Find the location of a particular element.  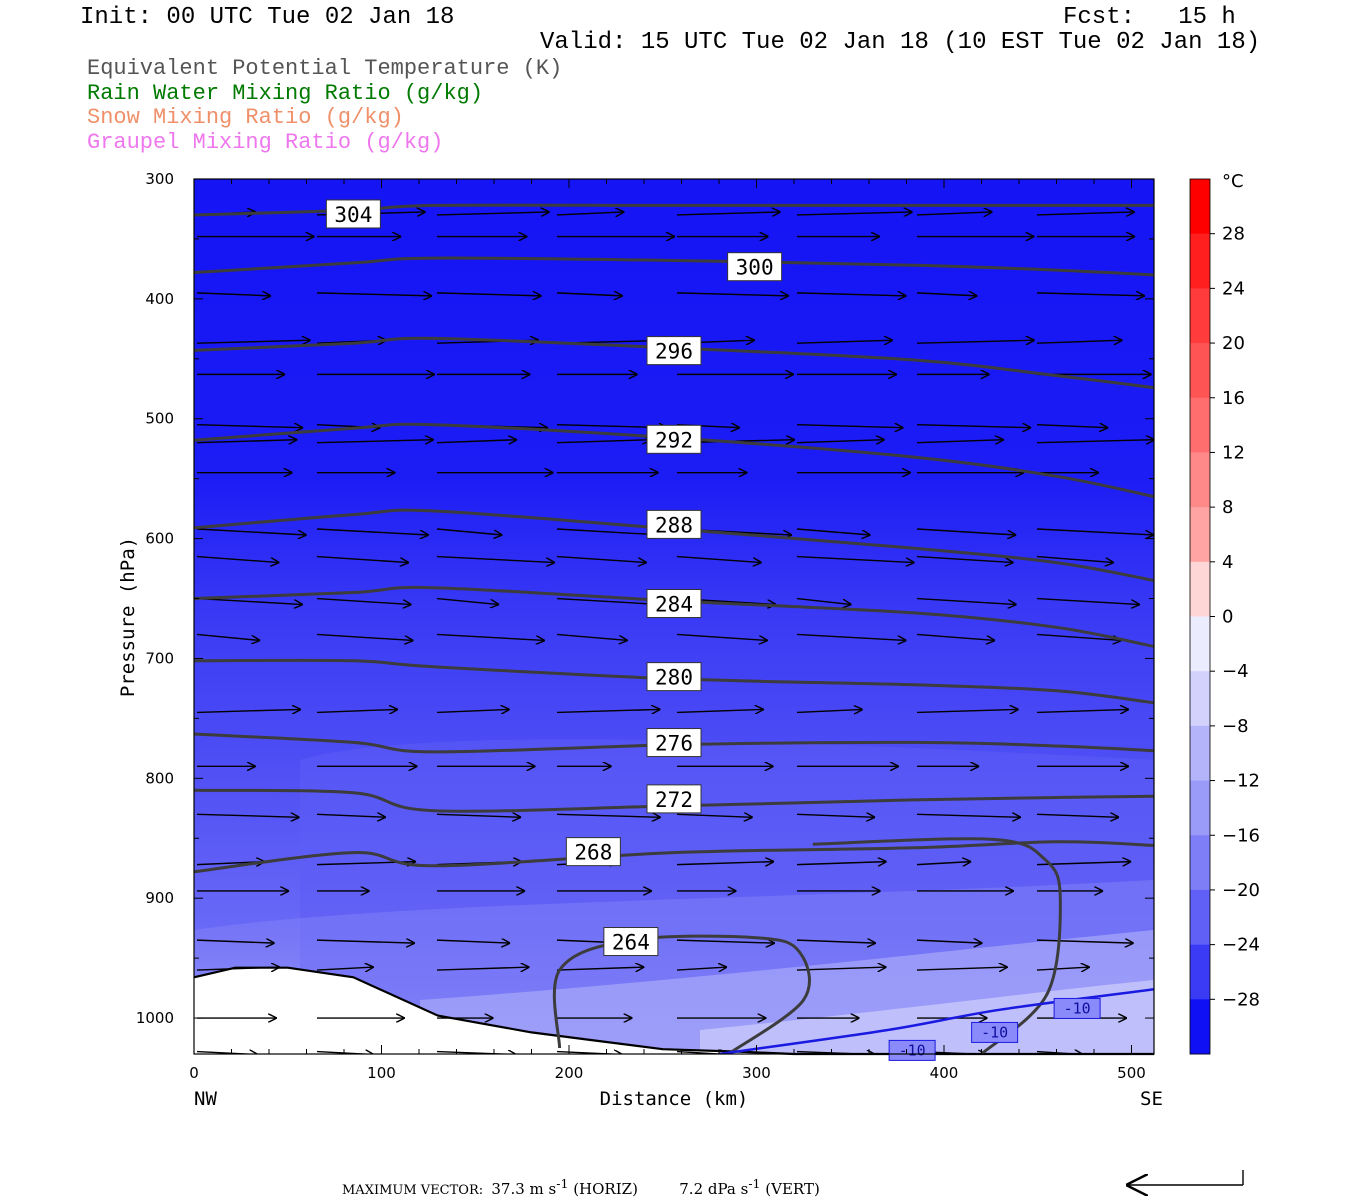

colorbar-tick-label: −24 is located at coordinates (1241, 945).